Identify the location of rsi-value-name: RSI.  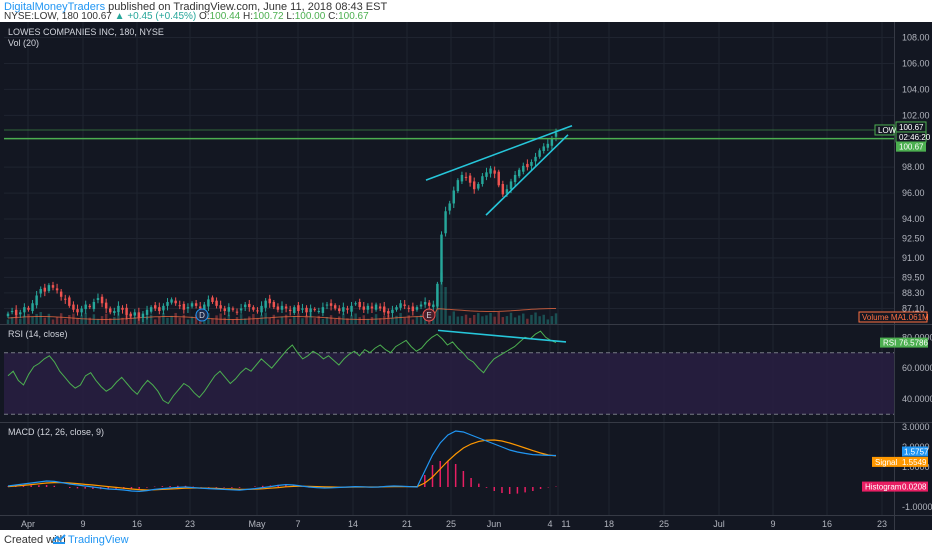
(889, 343).